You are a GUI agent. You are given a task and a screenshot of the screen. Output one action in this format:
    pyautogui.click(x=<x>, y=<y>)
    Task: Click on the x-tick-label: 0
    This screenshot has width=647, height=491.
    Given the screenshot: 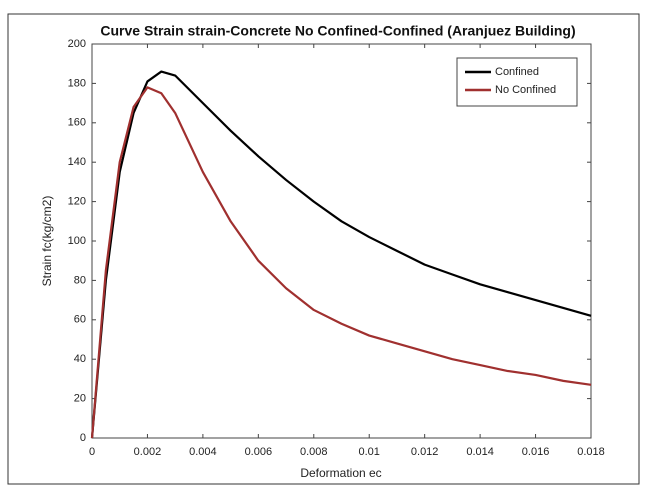 What is the action you would take?
    pyautogui.click(x=92, y=452)
    